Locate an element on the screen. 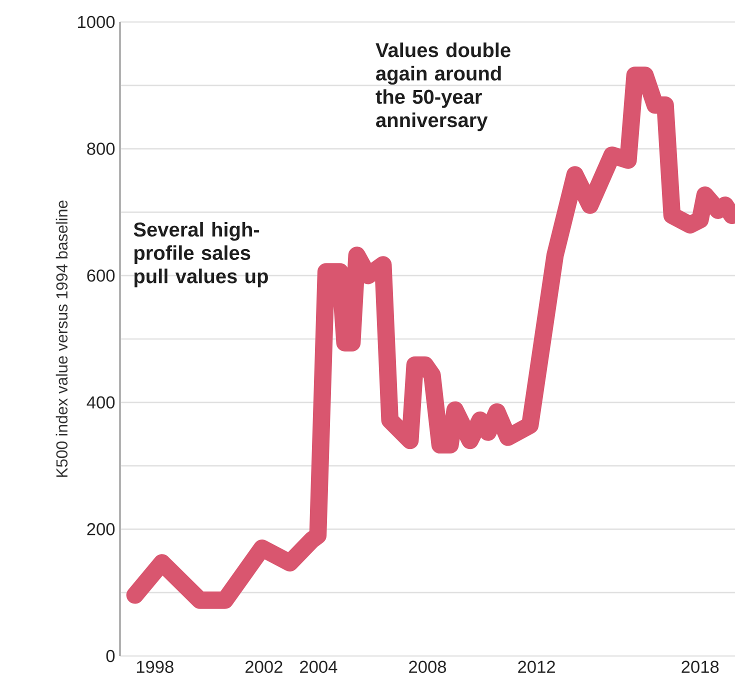 The width and height of the screenshot is (735, 693). annotation: Values double again around the 50-year anniversary is located at coordinates (443, 87).